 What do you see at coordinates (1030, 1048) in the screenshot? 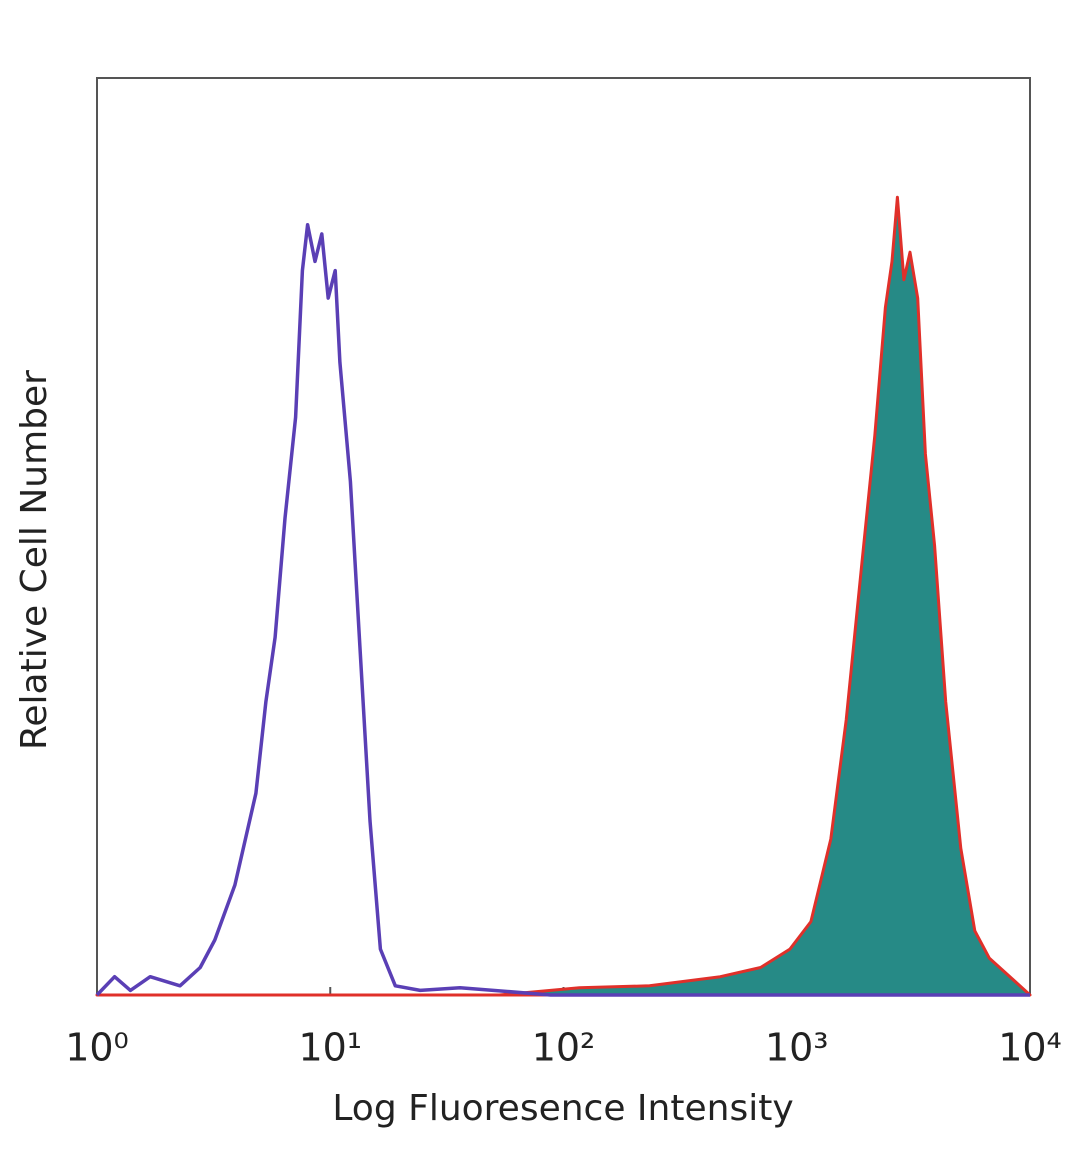
I see `x-tick-label: 10⁴` at bounding box center [1030, 1048].